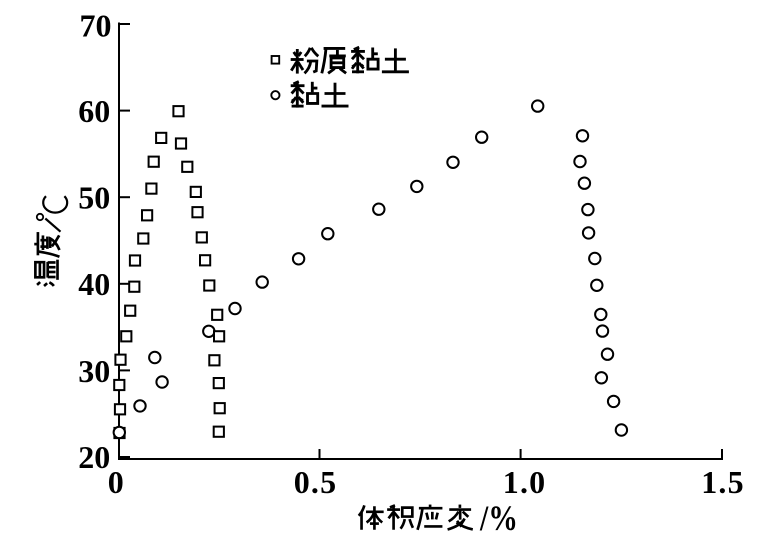  Describe the element at coordinates (316, 482) in the screenshot. I see `svg-text: 0.5` at that location.